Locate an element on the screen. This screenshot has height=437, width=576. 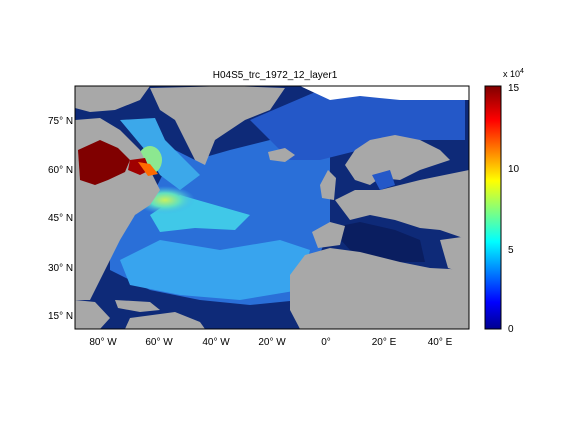
lon-tick-20e: 20° E is located at coordinates (384, 342).